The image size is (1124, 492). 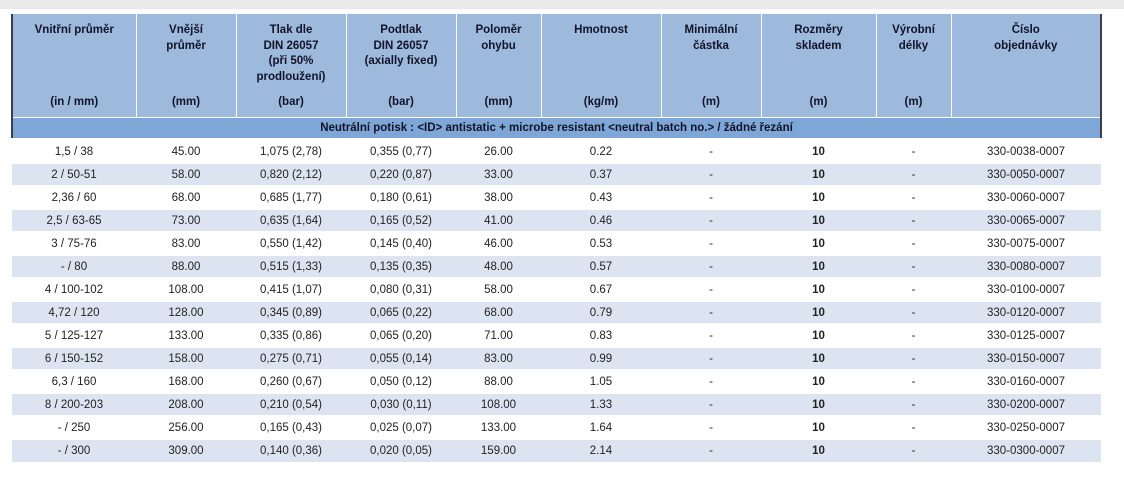 What do you see at coordinates (498, 243) in the screenshot?
I see `table-cell: 46.00` at bounding box center [498, 243].